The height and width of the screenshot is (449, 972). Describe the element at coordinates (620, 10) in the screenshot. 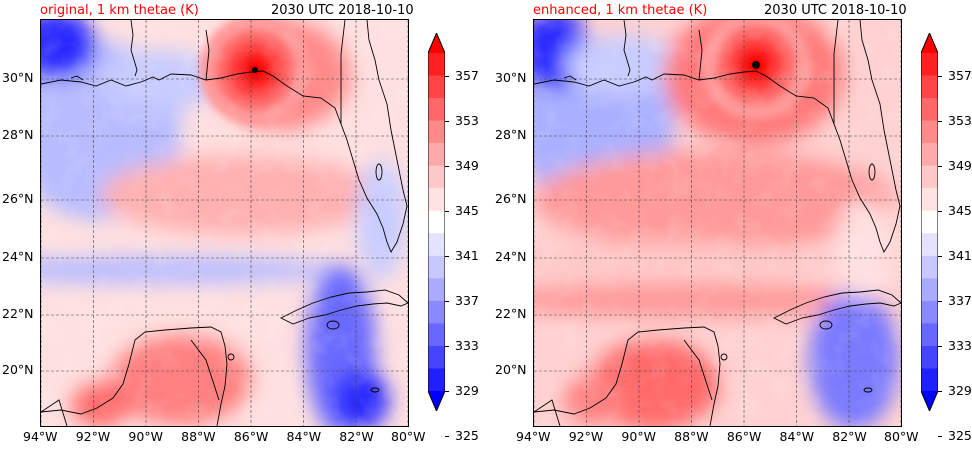

I see `right-panel-title: enhanced, 1 km thetae (K)` at that location.